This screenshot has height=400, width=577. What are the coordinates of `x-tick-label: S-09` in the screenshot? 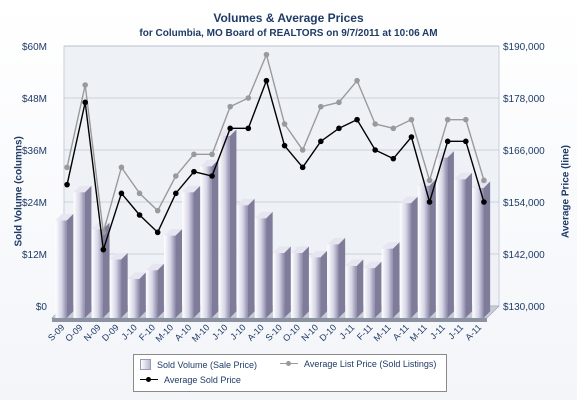 It's located at (56, 332).